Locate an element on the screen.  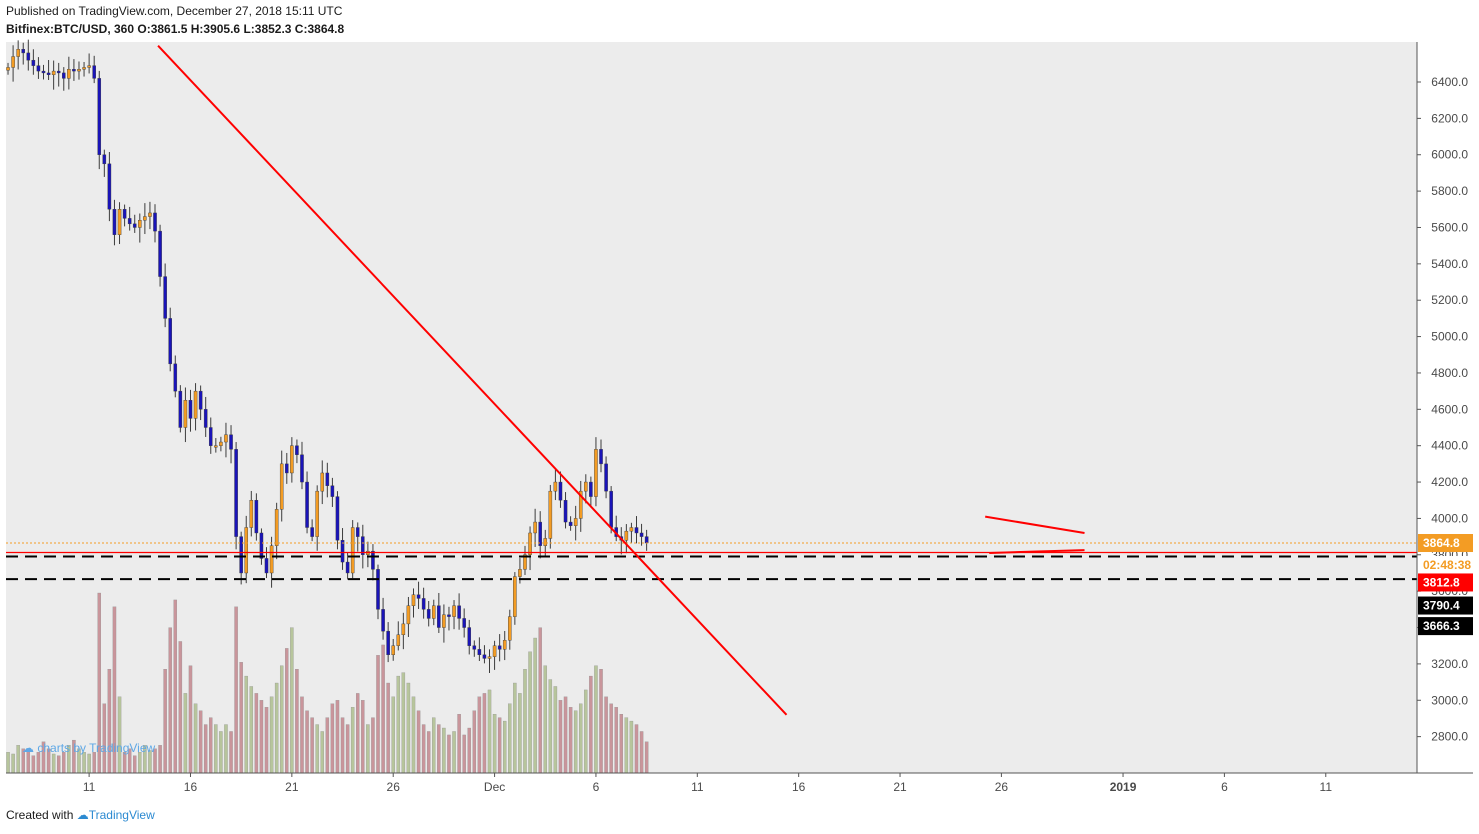
footer-brand: ☁TradingView is located at coordinates (115, 815).